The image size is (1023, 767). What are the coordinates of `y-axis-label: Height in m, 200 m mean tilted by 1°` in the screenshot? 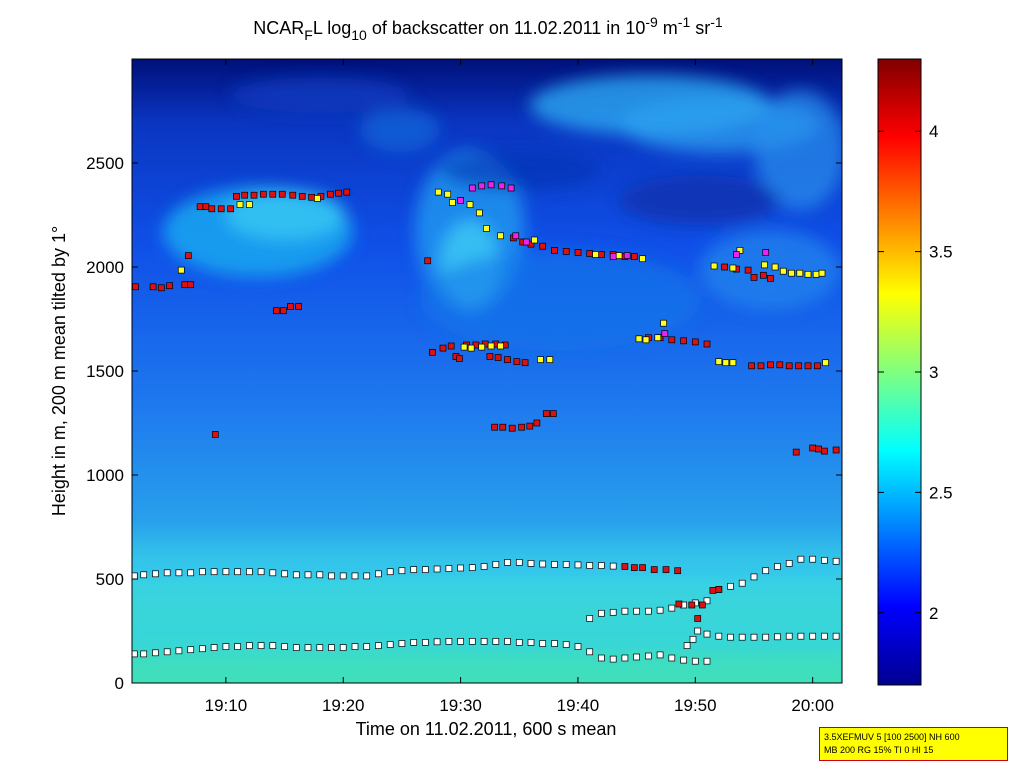 It's located at (59, 371).